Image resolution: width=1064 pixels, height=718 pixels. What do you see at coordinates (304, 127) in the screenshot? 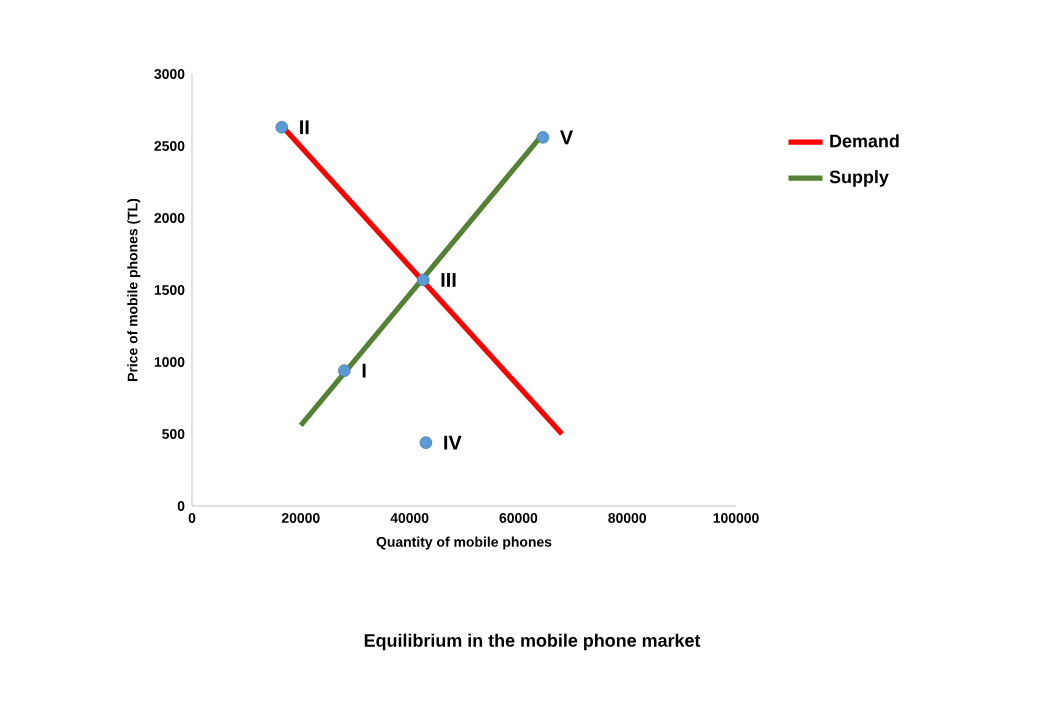
I see `annotation: II` at bounding box center [304, 127].